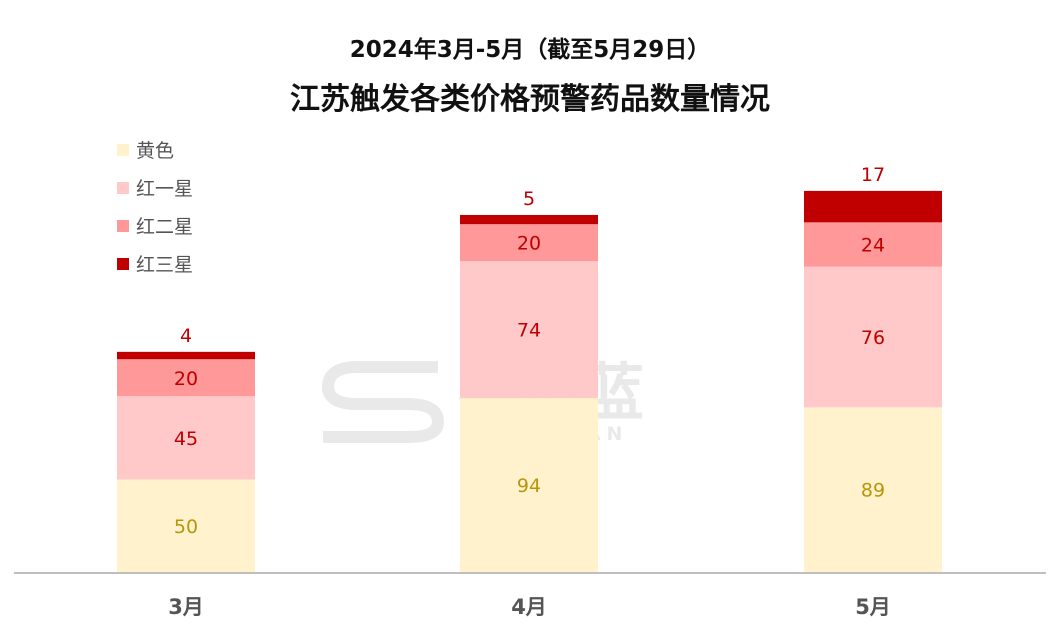 The height and width of the screenshot is (637, 1060). What do you see at coordinates (873, 206) in the screenshot?
I see `bar-segment-红三星-5月` at bounding box center [873, 206].